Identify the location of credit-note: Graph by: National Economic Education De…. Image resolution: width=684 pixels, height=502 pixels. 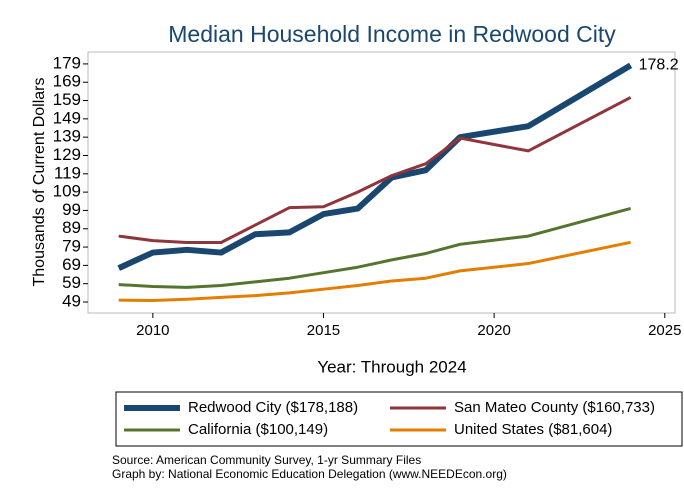
(309, 474).